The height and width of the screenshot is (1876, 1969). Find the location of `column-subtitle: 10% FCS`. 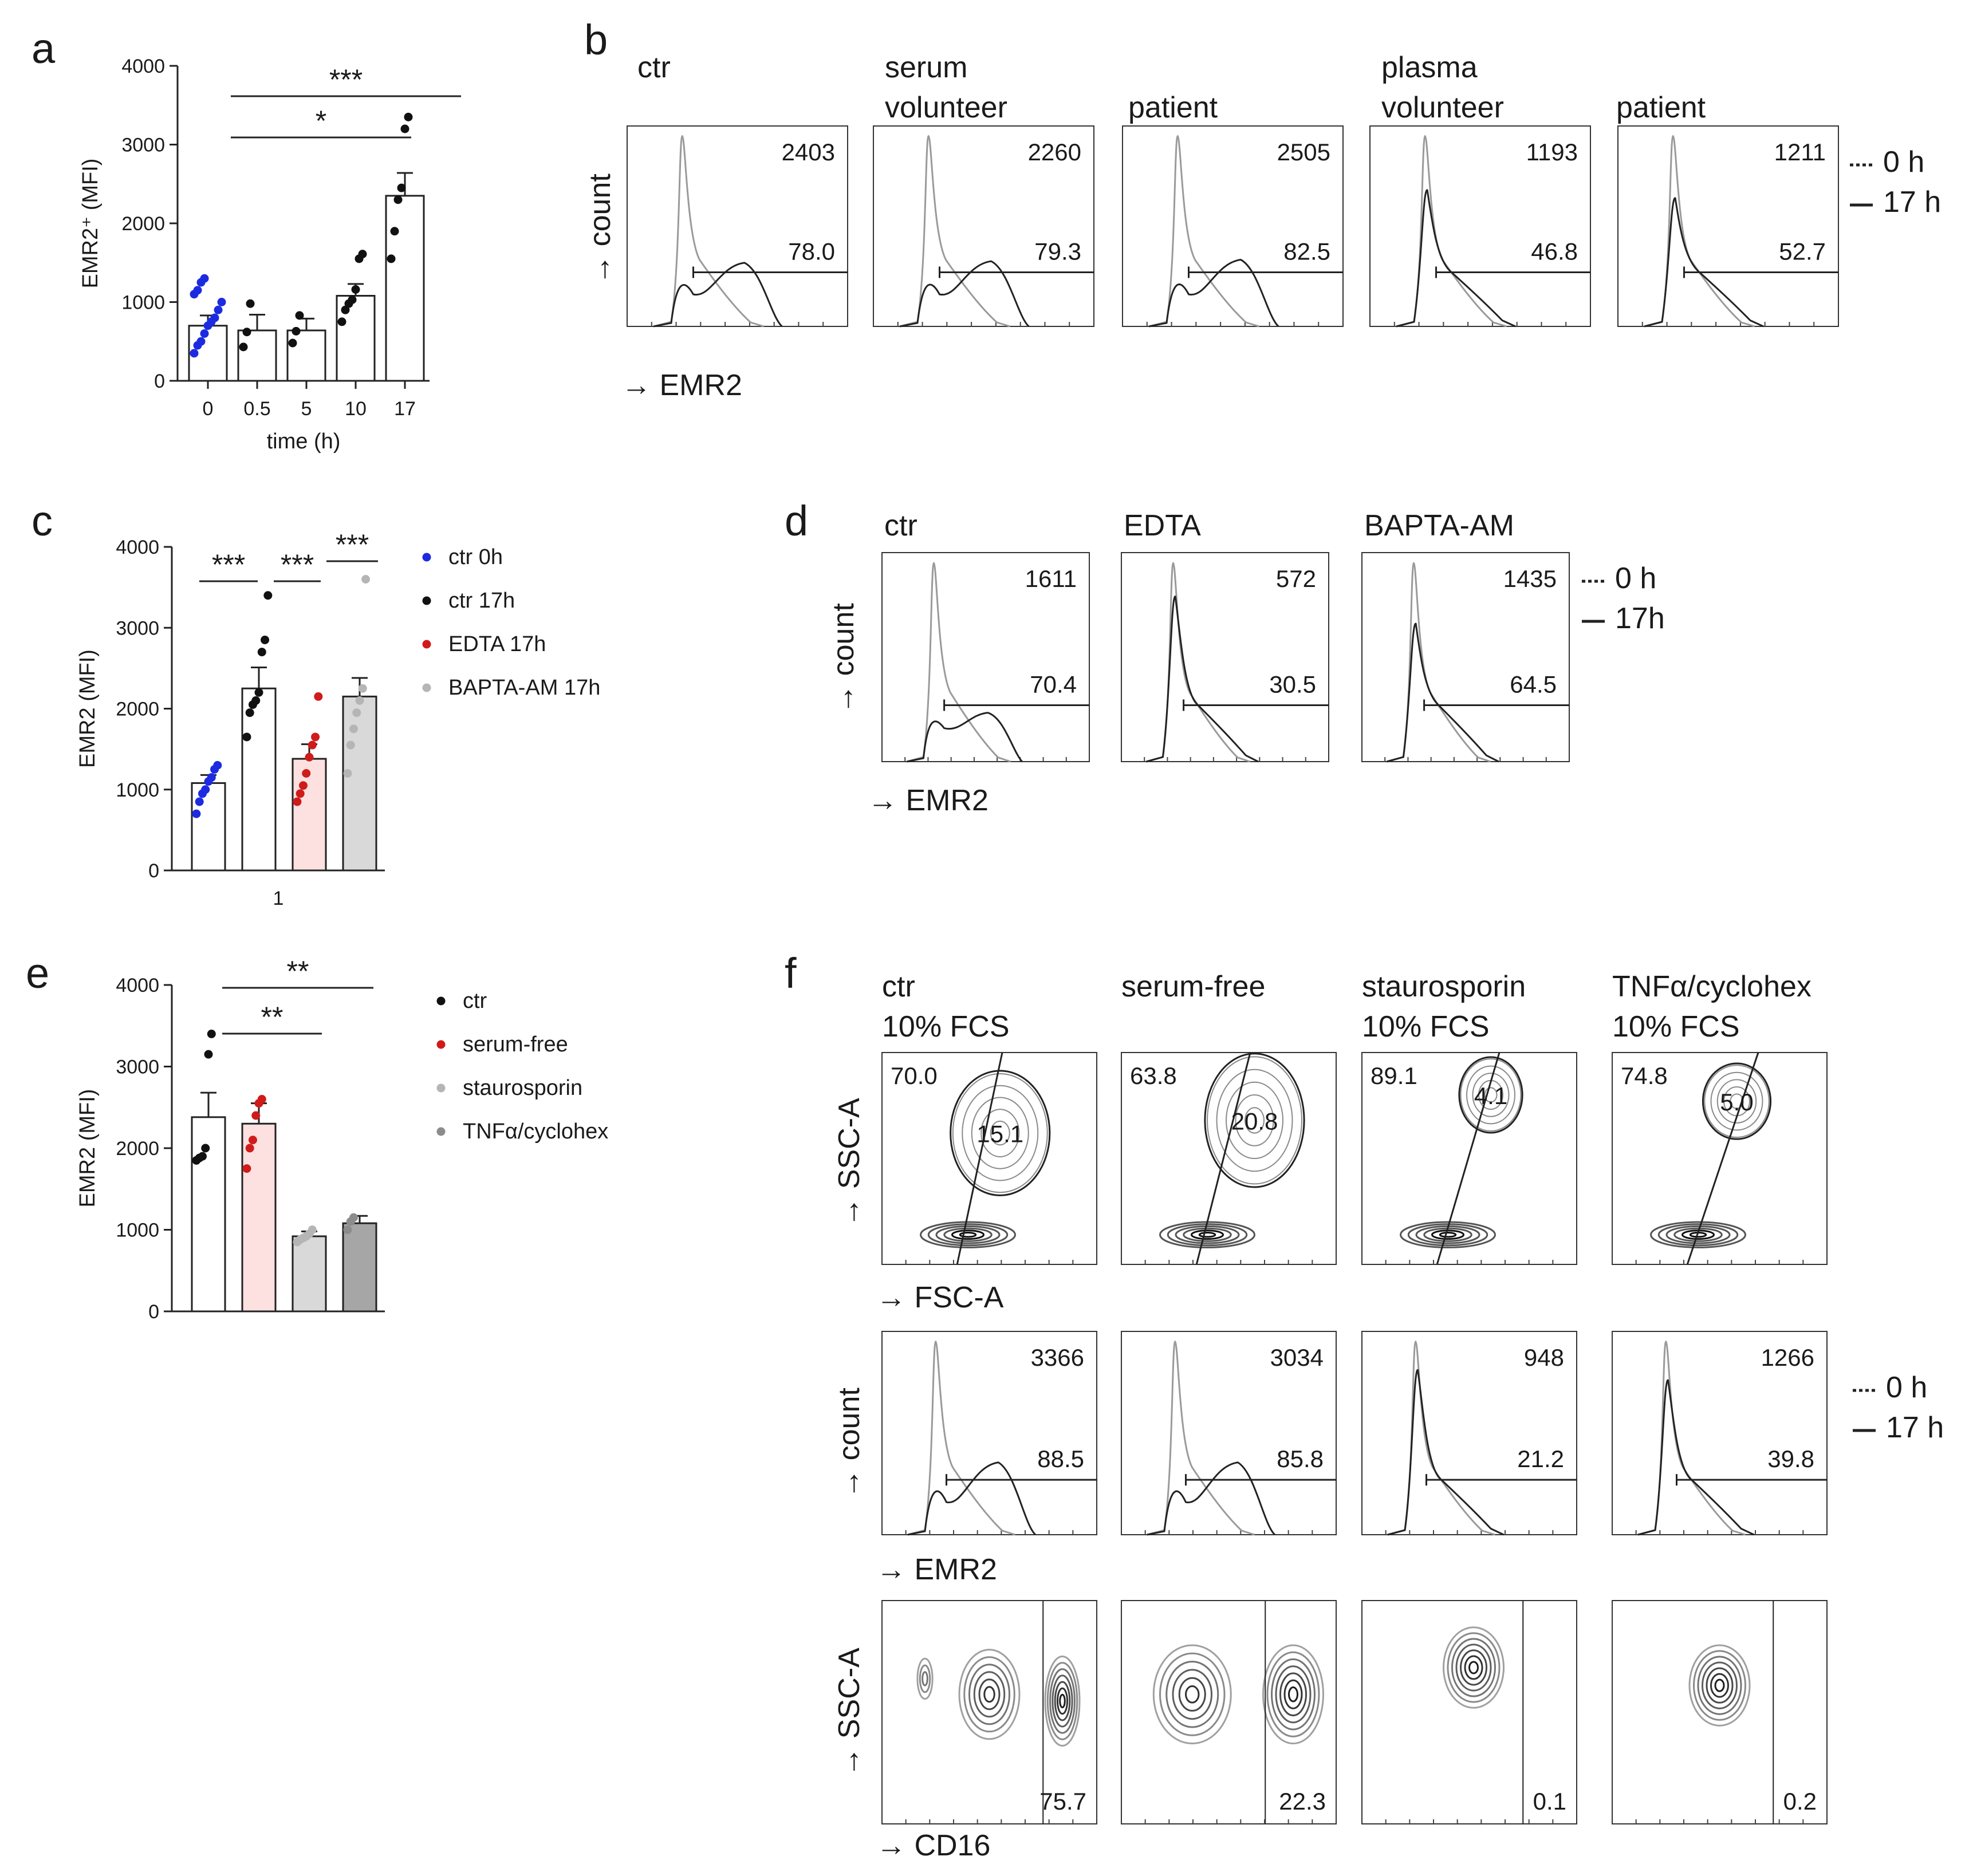

column-subtitle: 10% FCS is located at coordinates (946, 1026).